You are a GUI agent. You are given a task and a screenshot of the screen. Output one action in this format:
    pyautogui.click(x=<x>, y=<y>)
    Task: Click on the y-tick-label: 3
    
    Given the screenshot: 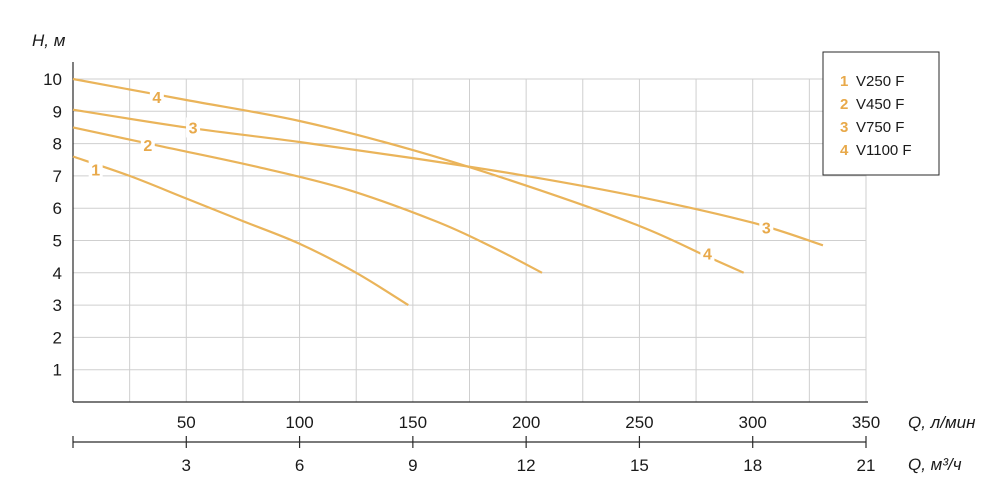 What is the action you would take?
    pyautogui.click(x=57, y=305)
    